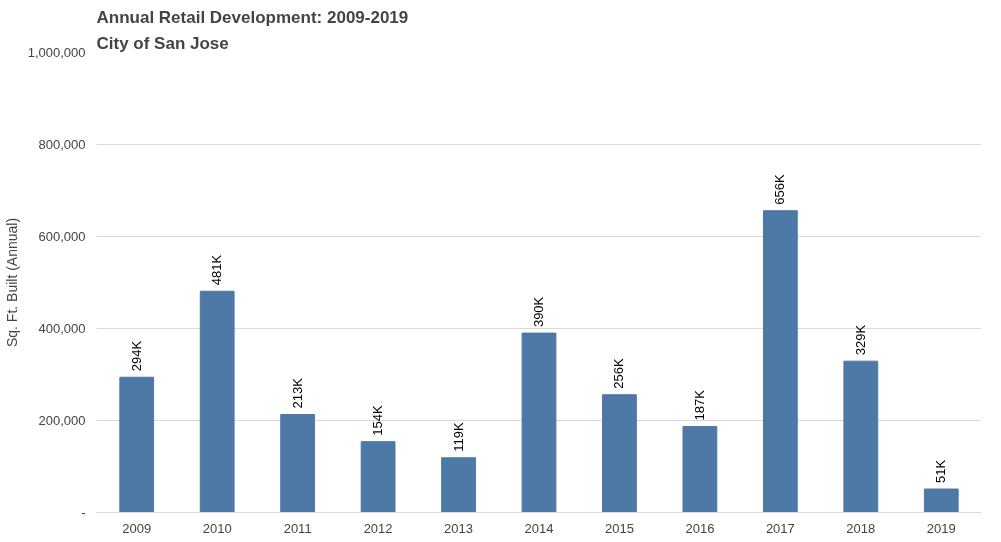  Describe the element at coordinates (539, 528) in the screenshot. I see `x-tick-label: 2014` at that location.